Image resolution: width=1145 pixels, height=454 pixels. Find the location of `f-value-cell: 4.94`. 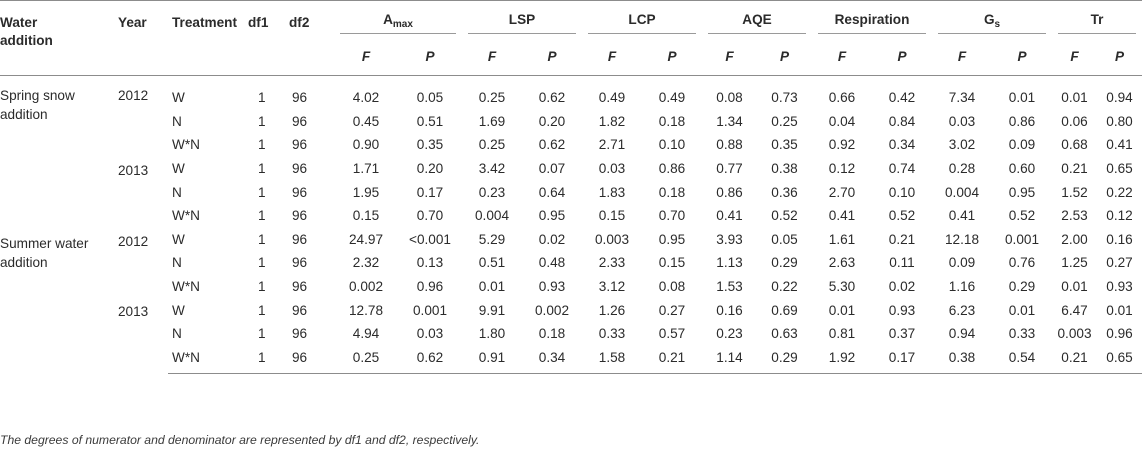

f-value-cell: 4.94 is located at coordinates (366, 334).